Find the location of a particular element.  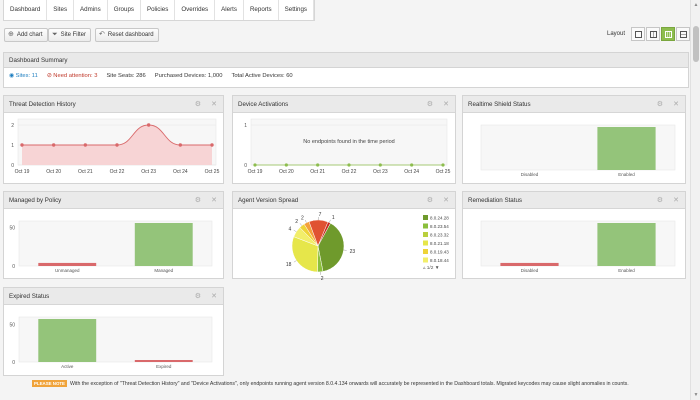

add-chart-label: Add chart is located at coordinates (29, 35).